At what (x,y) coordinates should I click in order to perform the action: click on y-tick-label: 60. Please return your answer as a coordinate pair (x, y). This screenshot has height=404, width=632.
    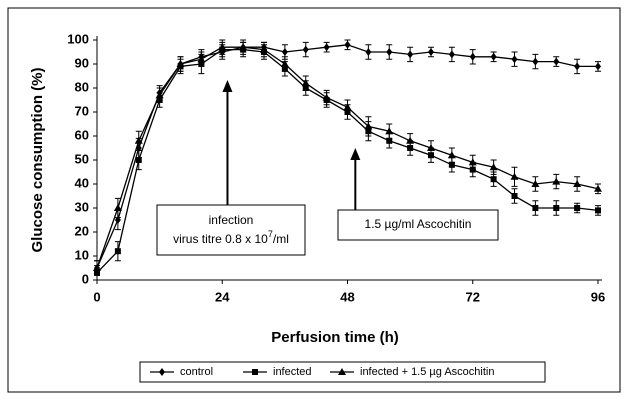
    Looking at the image, I should click on (82, 134).